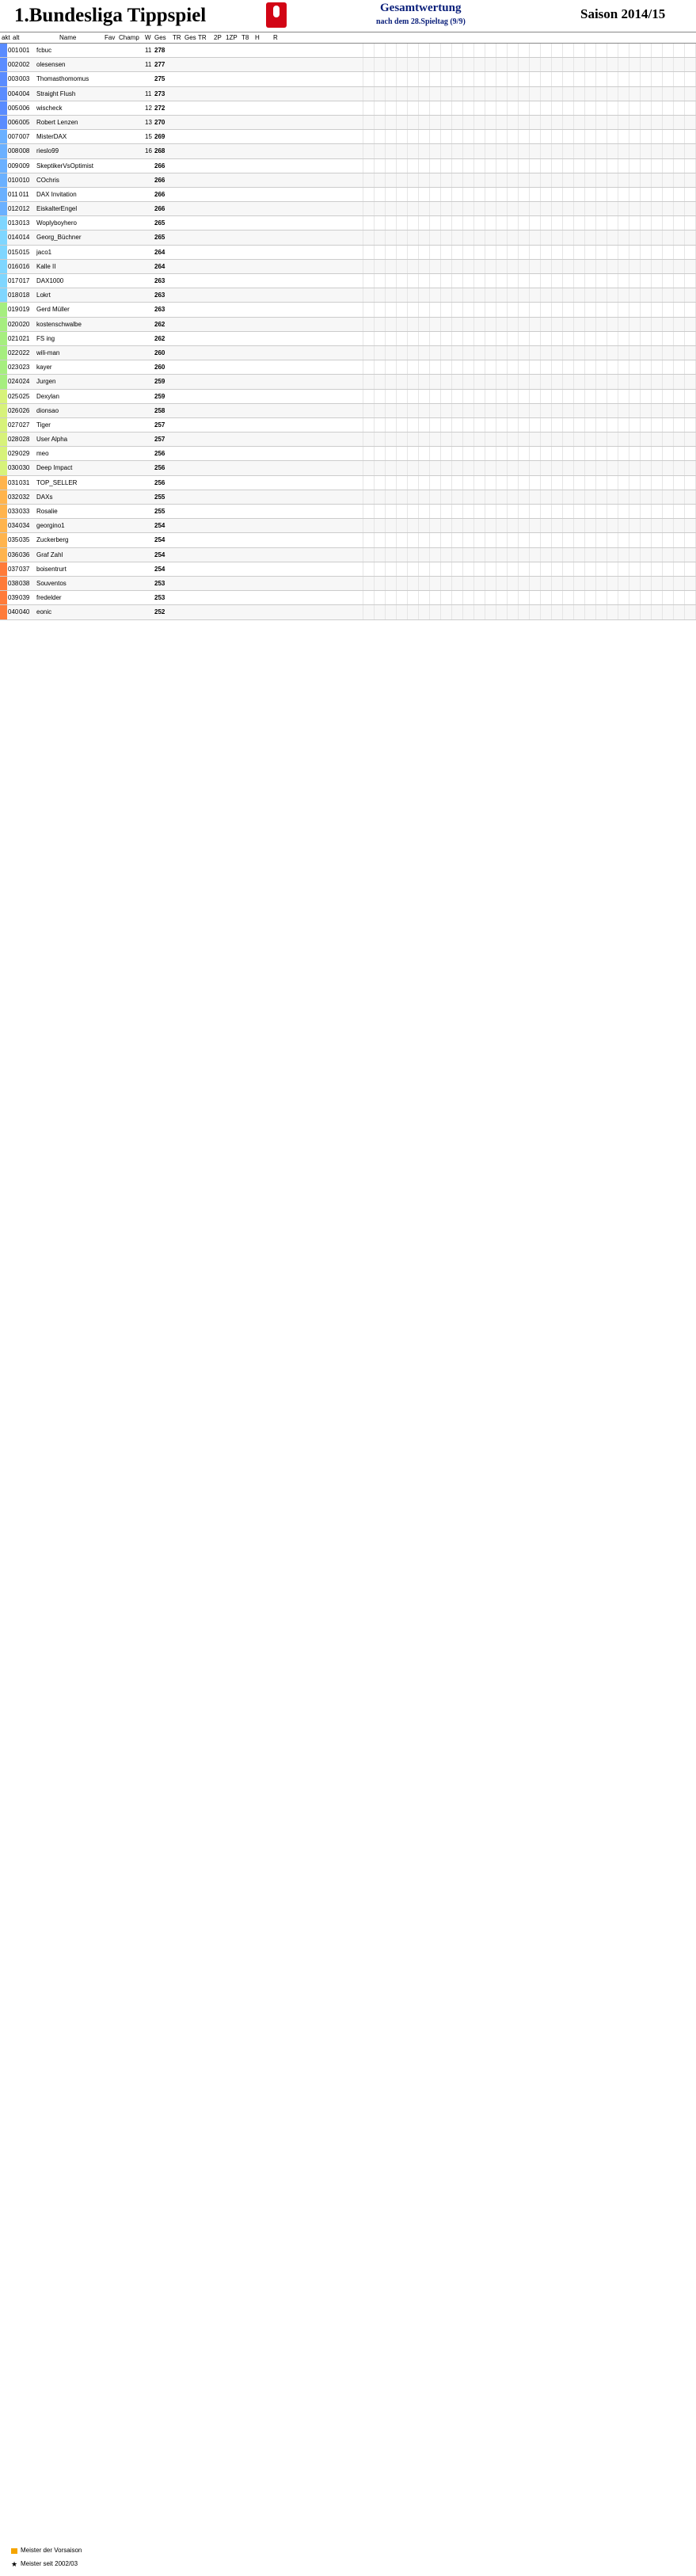 Image resolution: width=696 pixels, height=2576 pixels. I want to click on player-name: Georg_Büchner, so click(59, 238).